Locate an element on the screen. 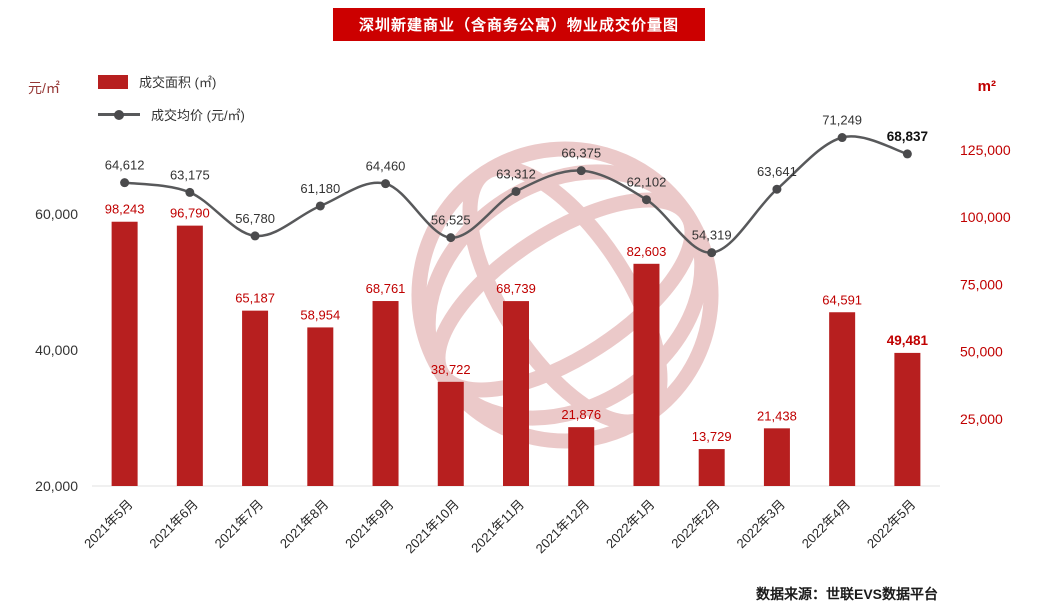 This screenshot has height=616, width=1038. bar-value-label: 38,722 is located at coordinates (451, 369).